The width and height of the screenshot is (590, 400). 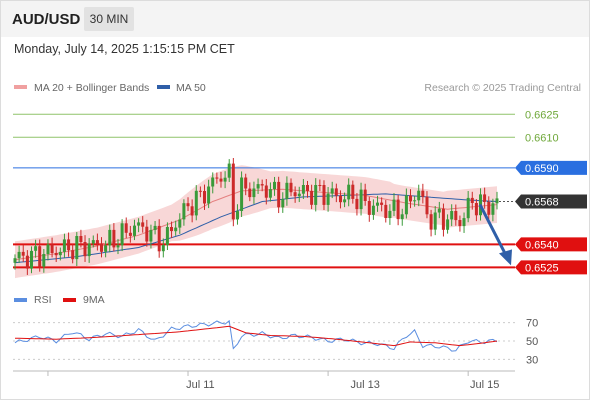 I want to click on rsi-tick-label: 30, so click(x=532, y=360).